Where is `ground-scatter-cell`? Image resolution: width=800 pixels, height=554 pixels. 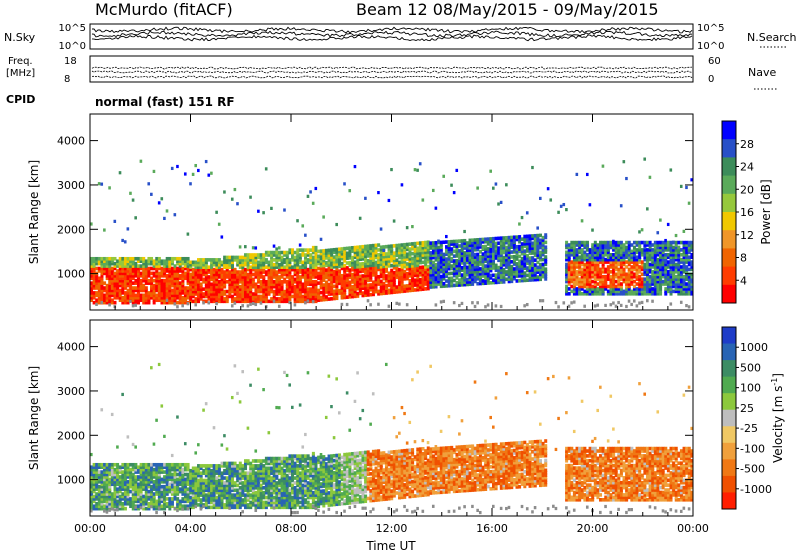
ground-scatter-cell is located at coordinates (611, 305).